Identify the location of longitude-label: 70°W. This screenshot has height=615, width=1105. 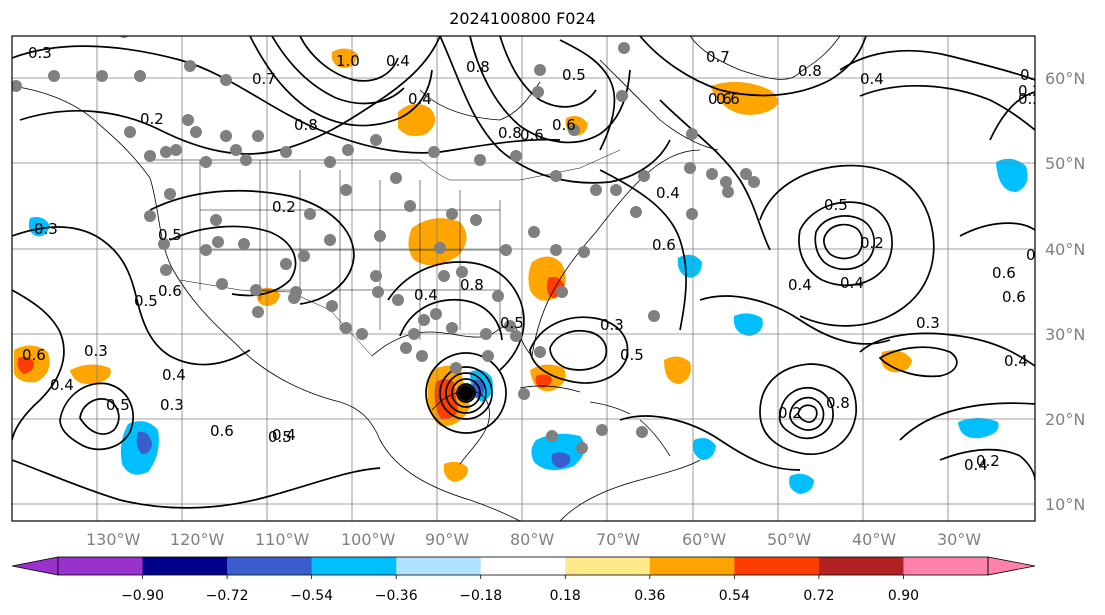
(618, 539).